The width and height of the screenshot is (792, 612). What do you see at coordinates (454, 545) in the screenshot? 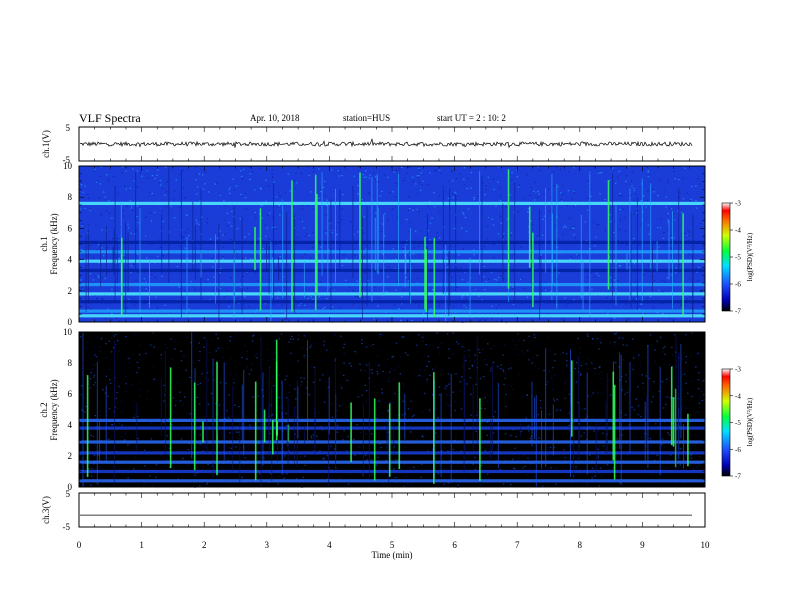
I see `x-tick-label: 6` at bounding box center [454, 545].